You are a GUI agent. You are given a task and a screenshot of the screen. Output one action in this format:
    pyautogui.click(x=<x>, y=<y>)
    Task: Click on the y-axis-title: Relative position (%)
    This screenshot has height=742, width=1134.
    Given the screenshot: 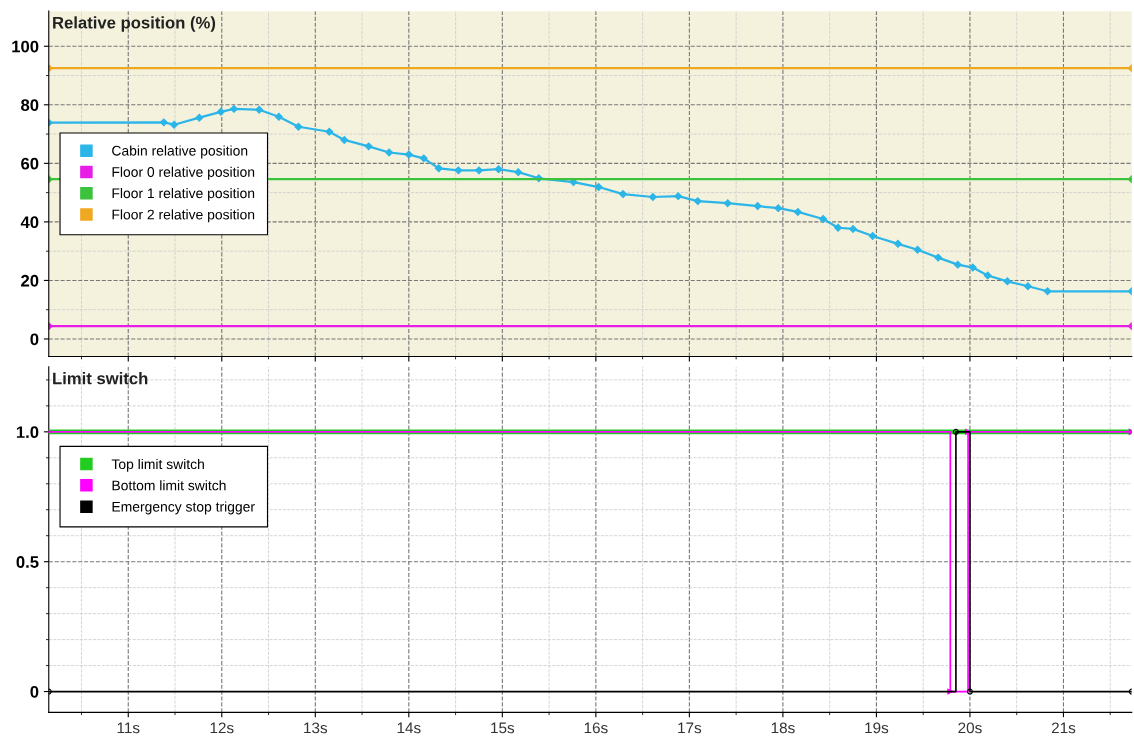 What is the action you would take?
    pyautogui.click(x=134, y=24)
    